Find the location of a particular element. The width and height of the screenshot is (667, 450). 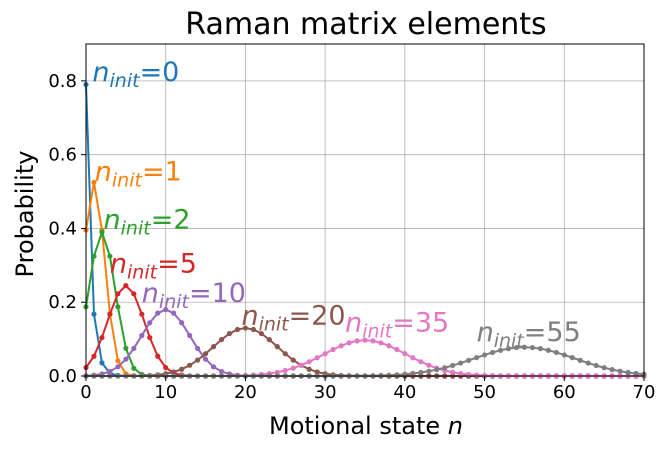

series-label-value: =0 is located at coordinates (160, 72).